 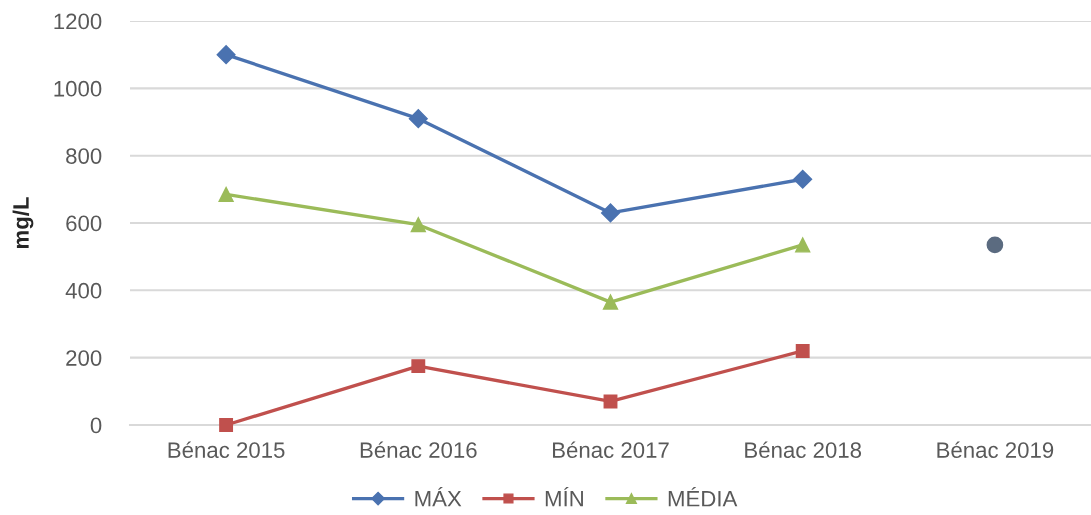 I want to click on x-tick-label: Bénac 2015, so click(x=226, y=449).